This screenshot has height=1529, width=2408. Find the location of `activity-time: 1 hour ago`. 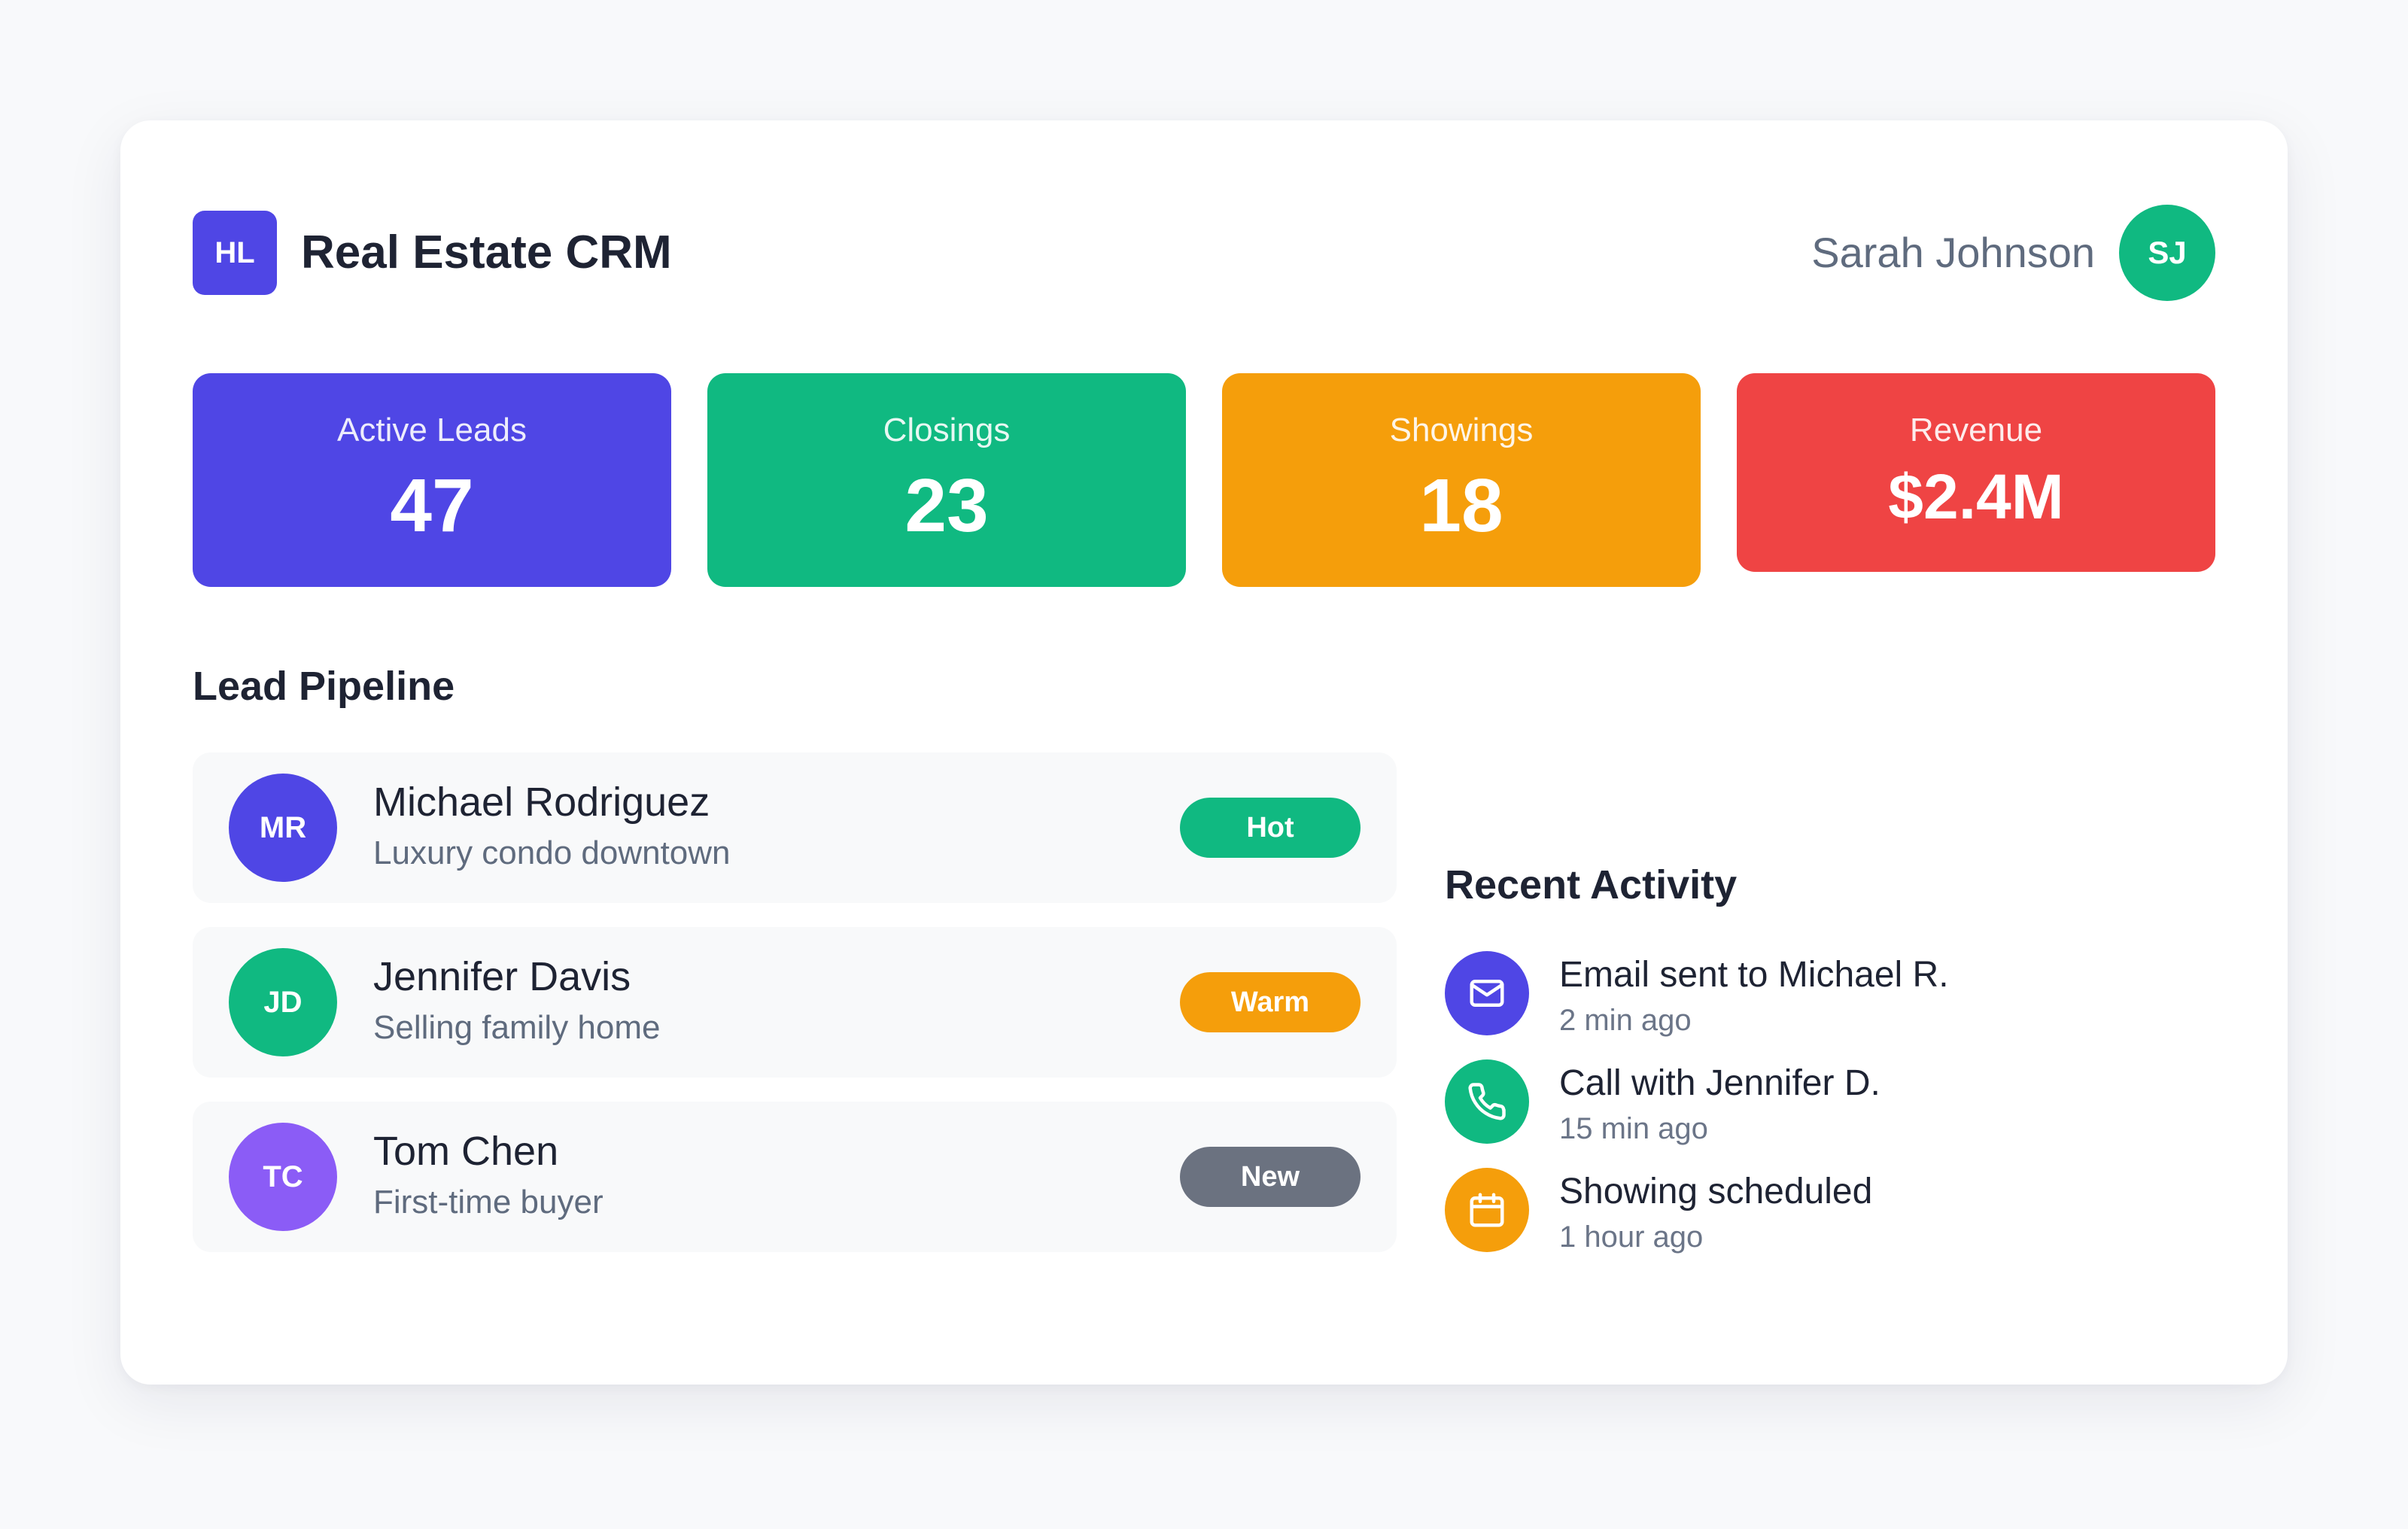

activity-time: 1 hour ago is located at coordinates (1631, 1237).